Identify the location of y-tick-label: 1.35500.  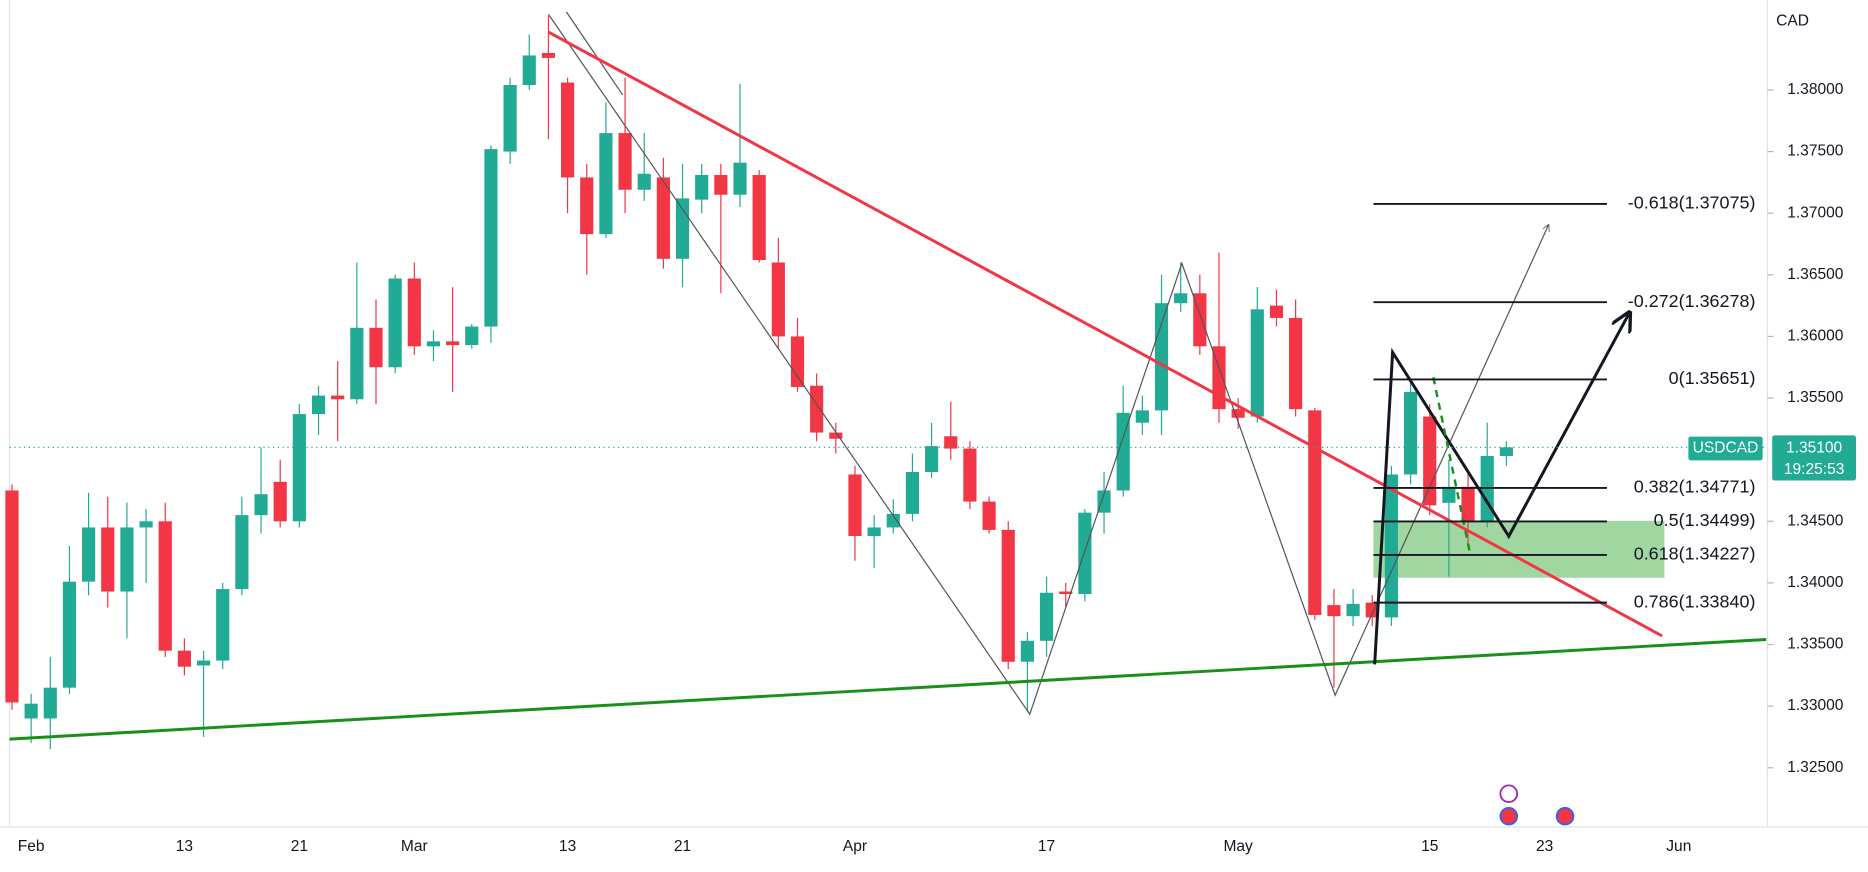
(1815, 397).